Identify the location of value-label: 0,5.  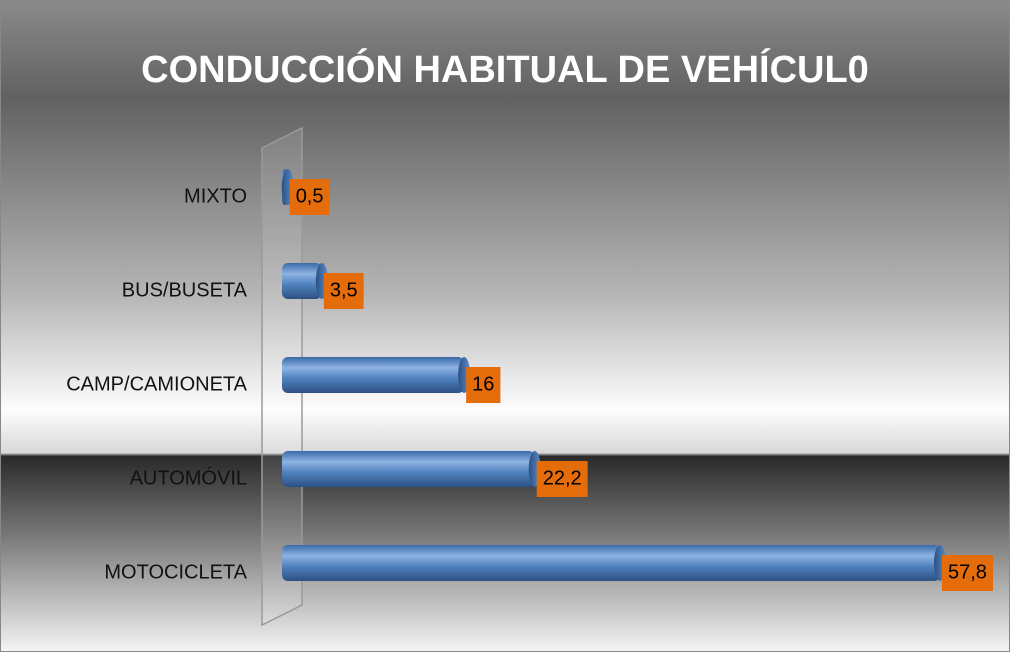
(310, 196).